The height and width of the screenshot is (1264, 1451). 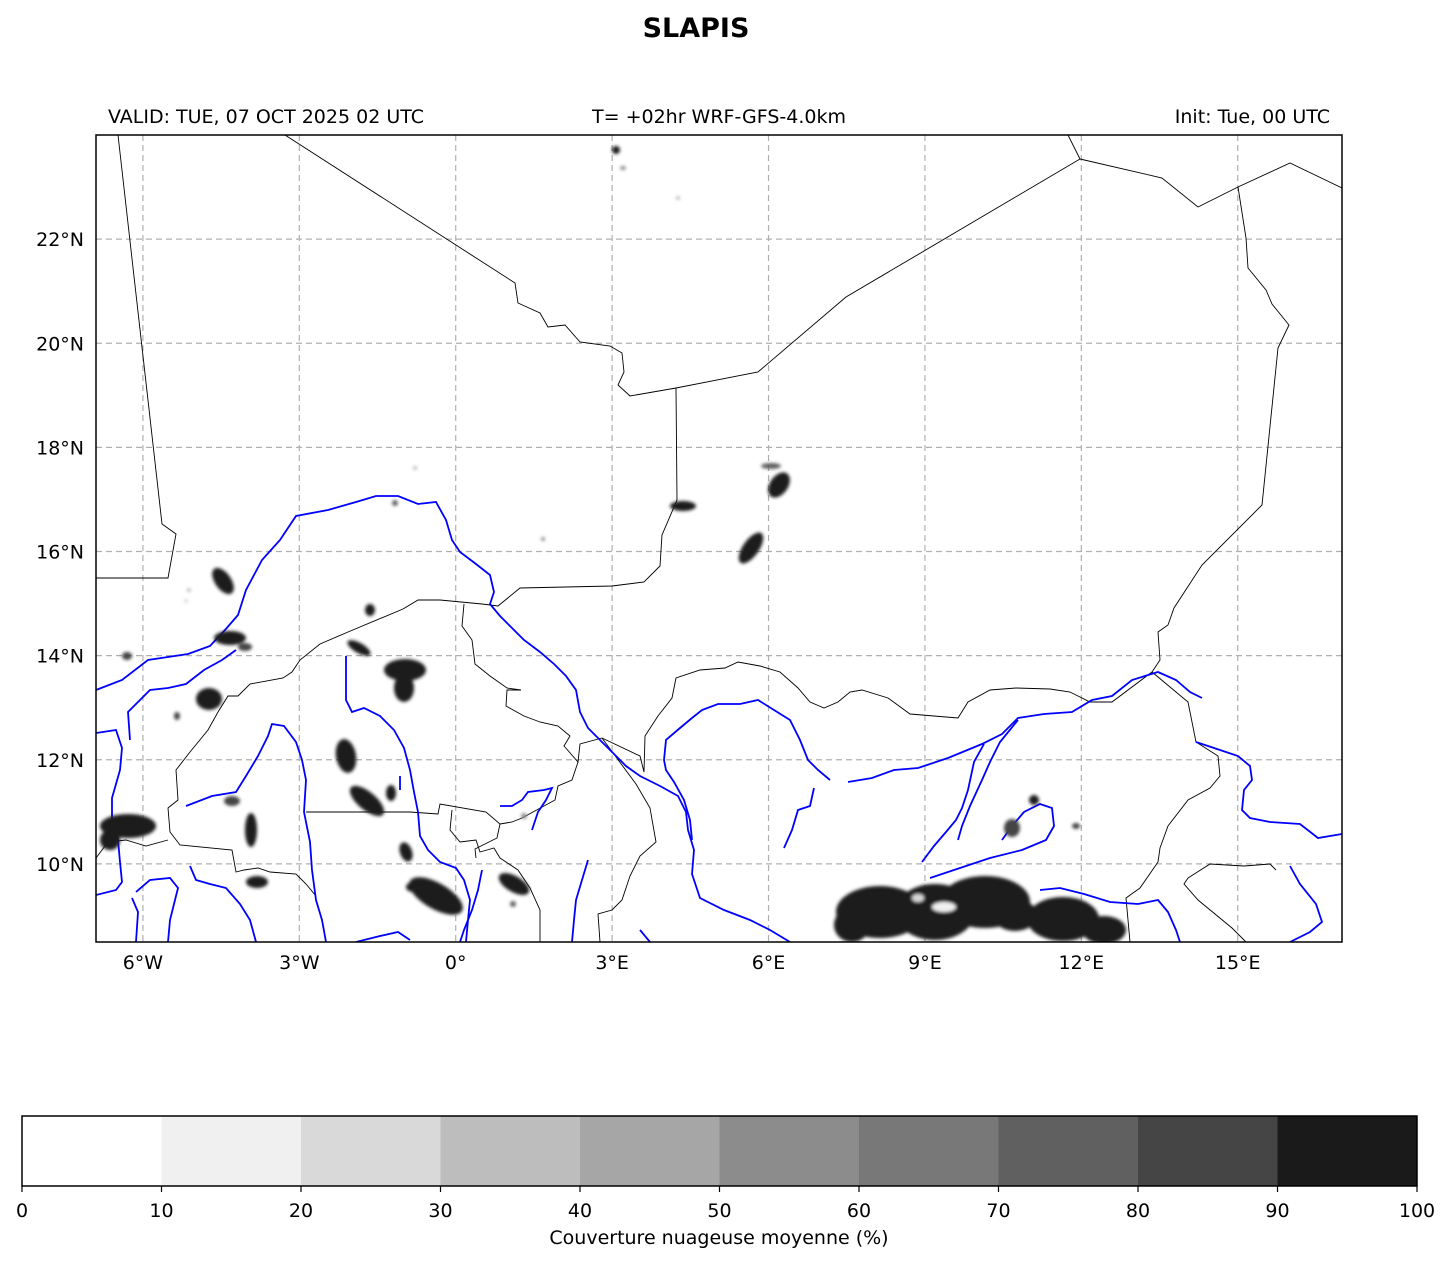 I want to click on border-togo-benin, so click(x=495, y=875).